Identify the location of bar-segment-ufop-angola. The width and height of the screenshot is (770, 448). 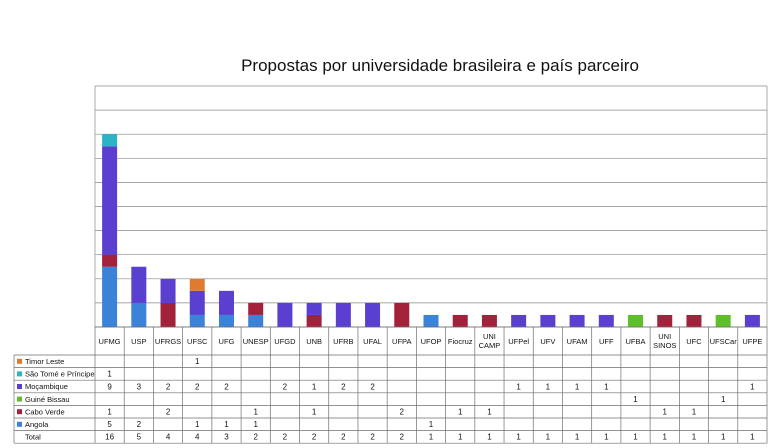
(431, 320).